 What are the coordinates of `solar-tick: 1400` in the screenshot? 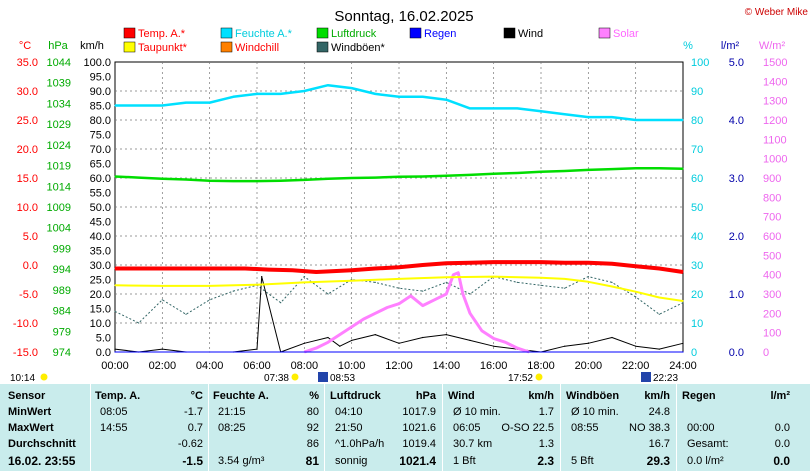 It's located at (775, 82).